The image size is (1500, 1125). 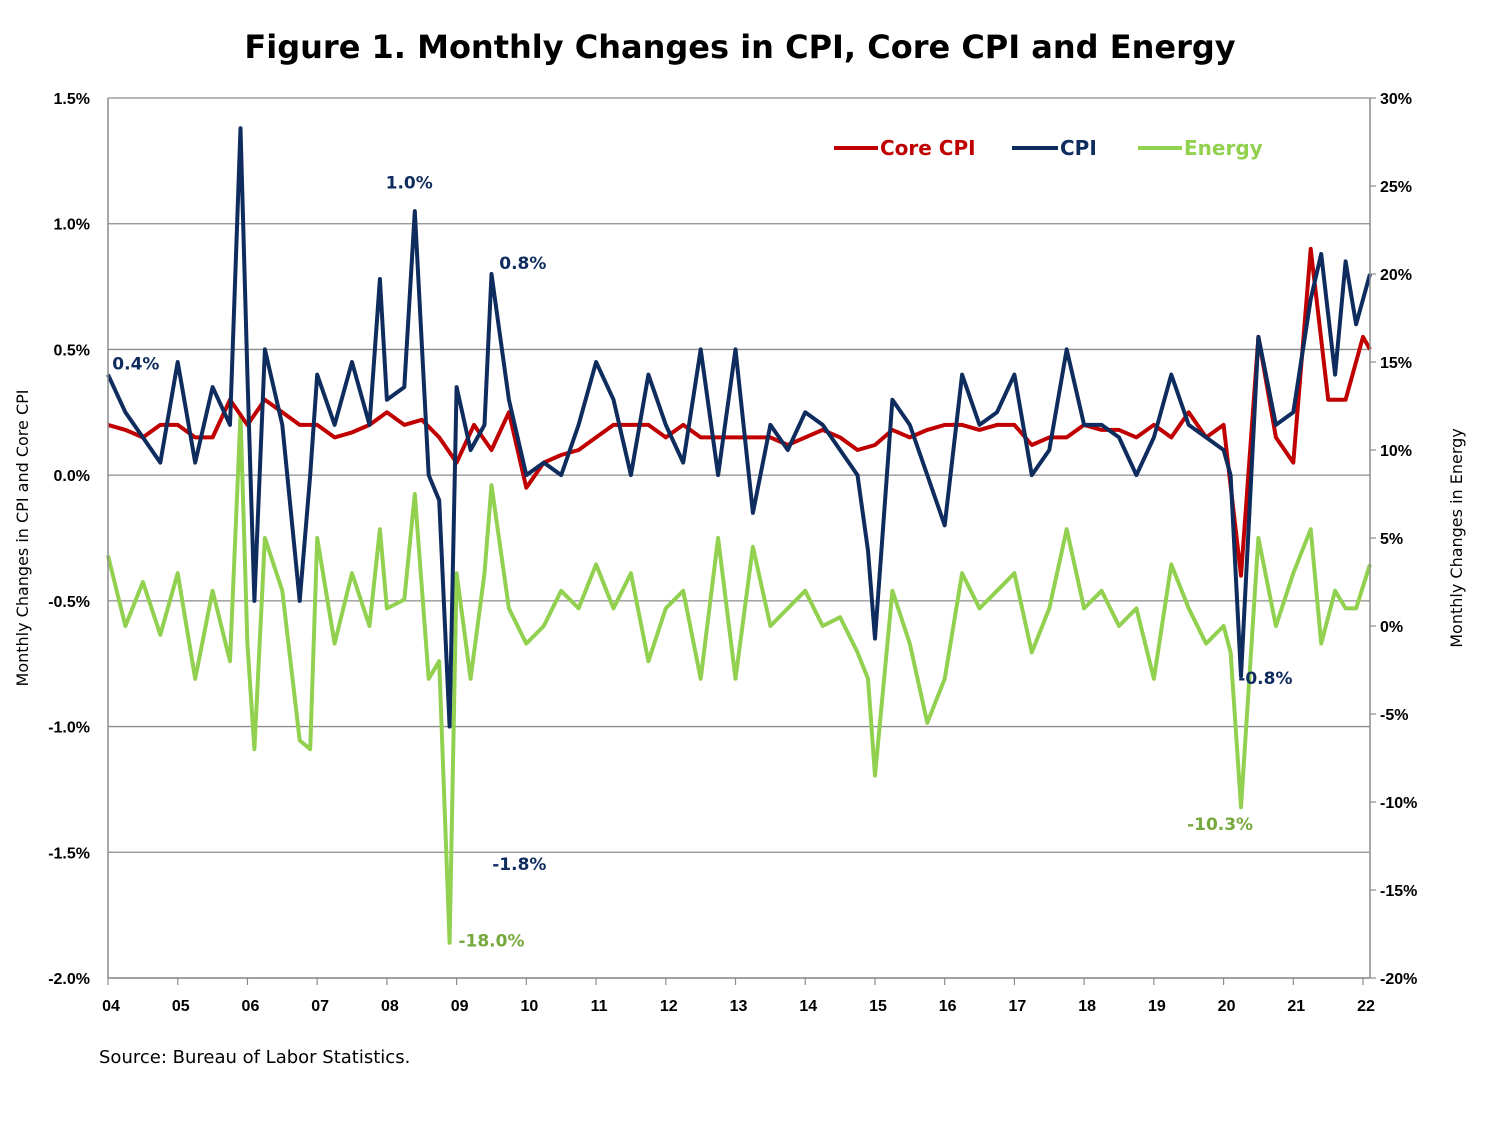 What do you see at coordinates (1087, 1006) in the screenshot?
I see `x-tick-label: 18` at bounding box center [1087, 1006].